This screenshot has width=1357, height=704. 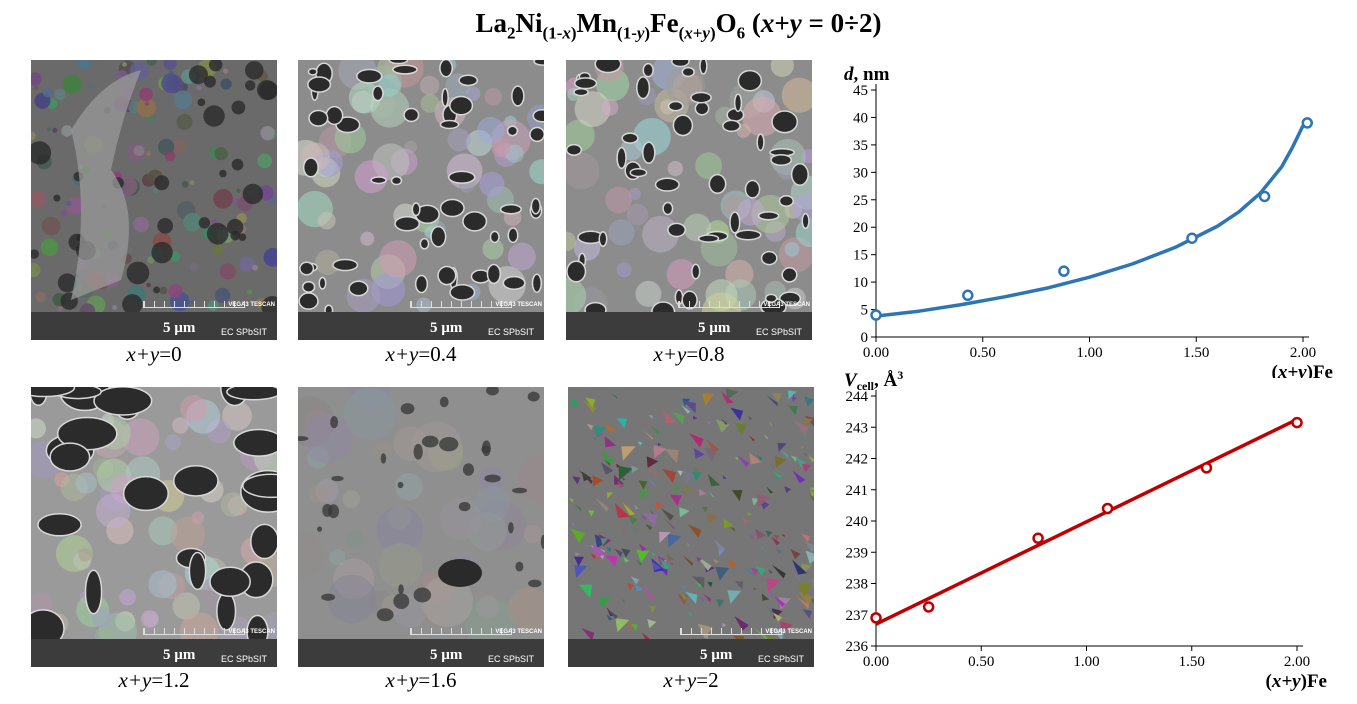 I want to click on caption-value: =2, so click(x=707, y=680).